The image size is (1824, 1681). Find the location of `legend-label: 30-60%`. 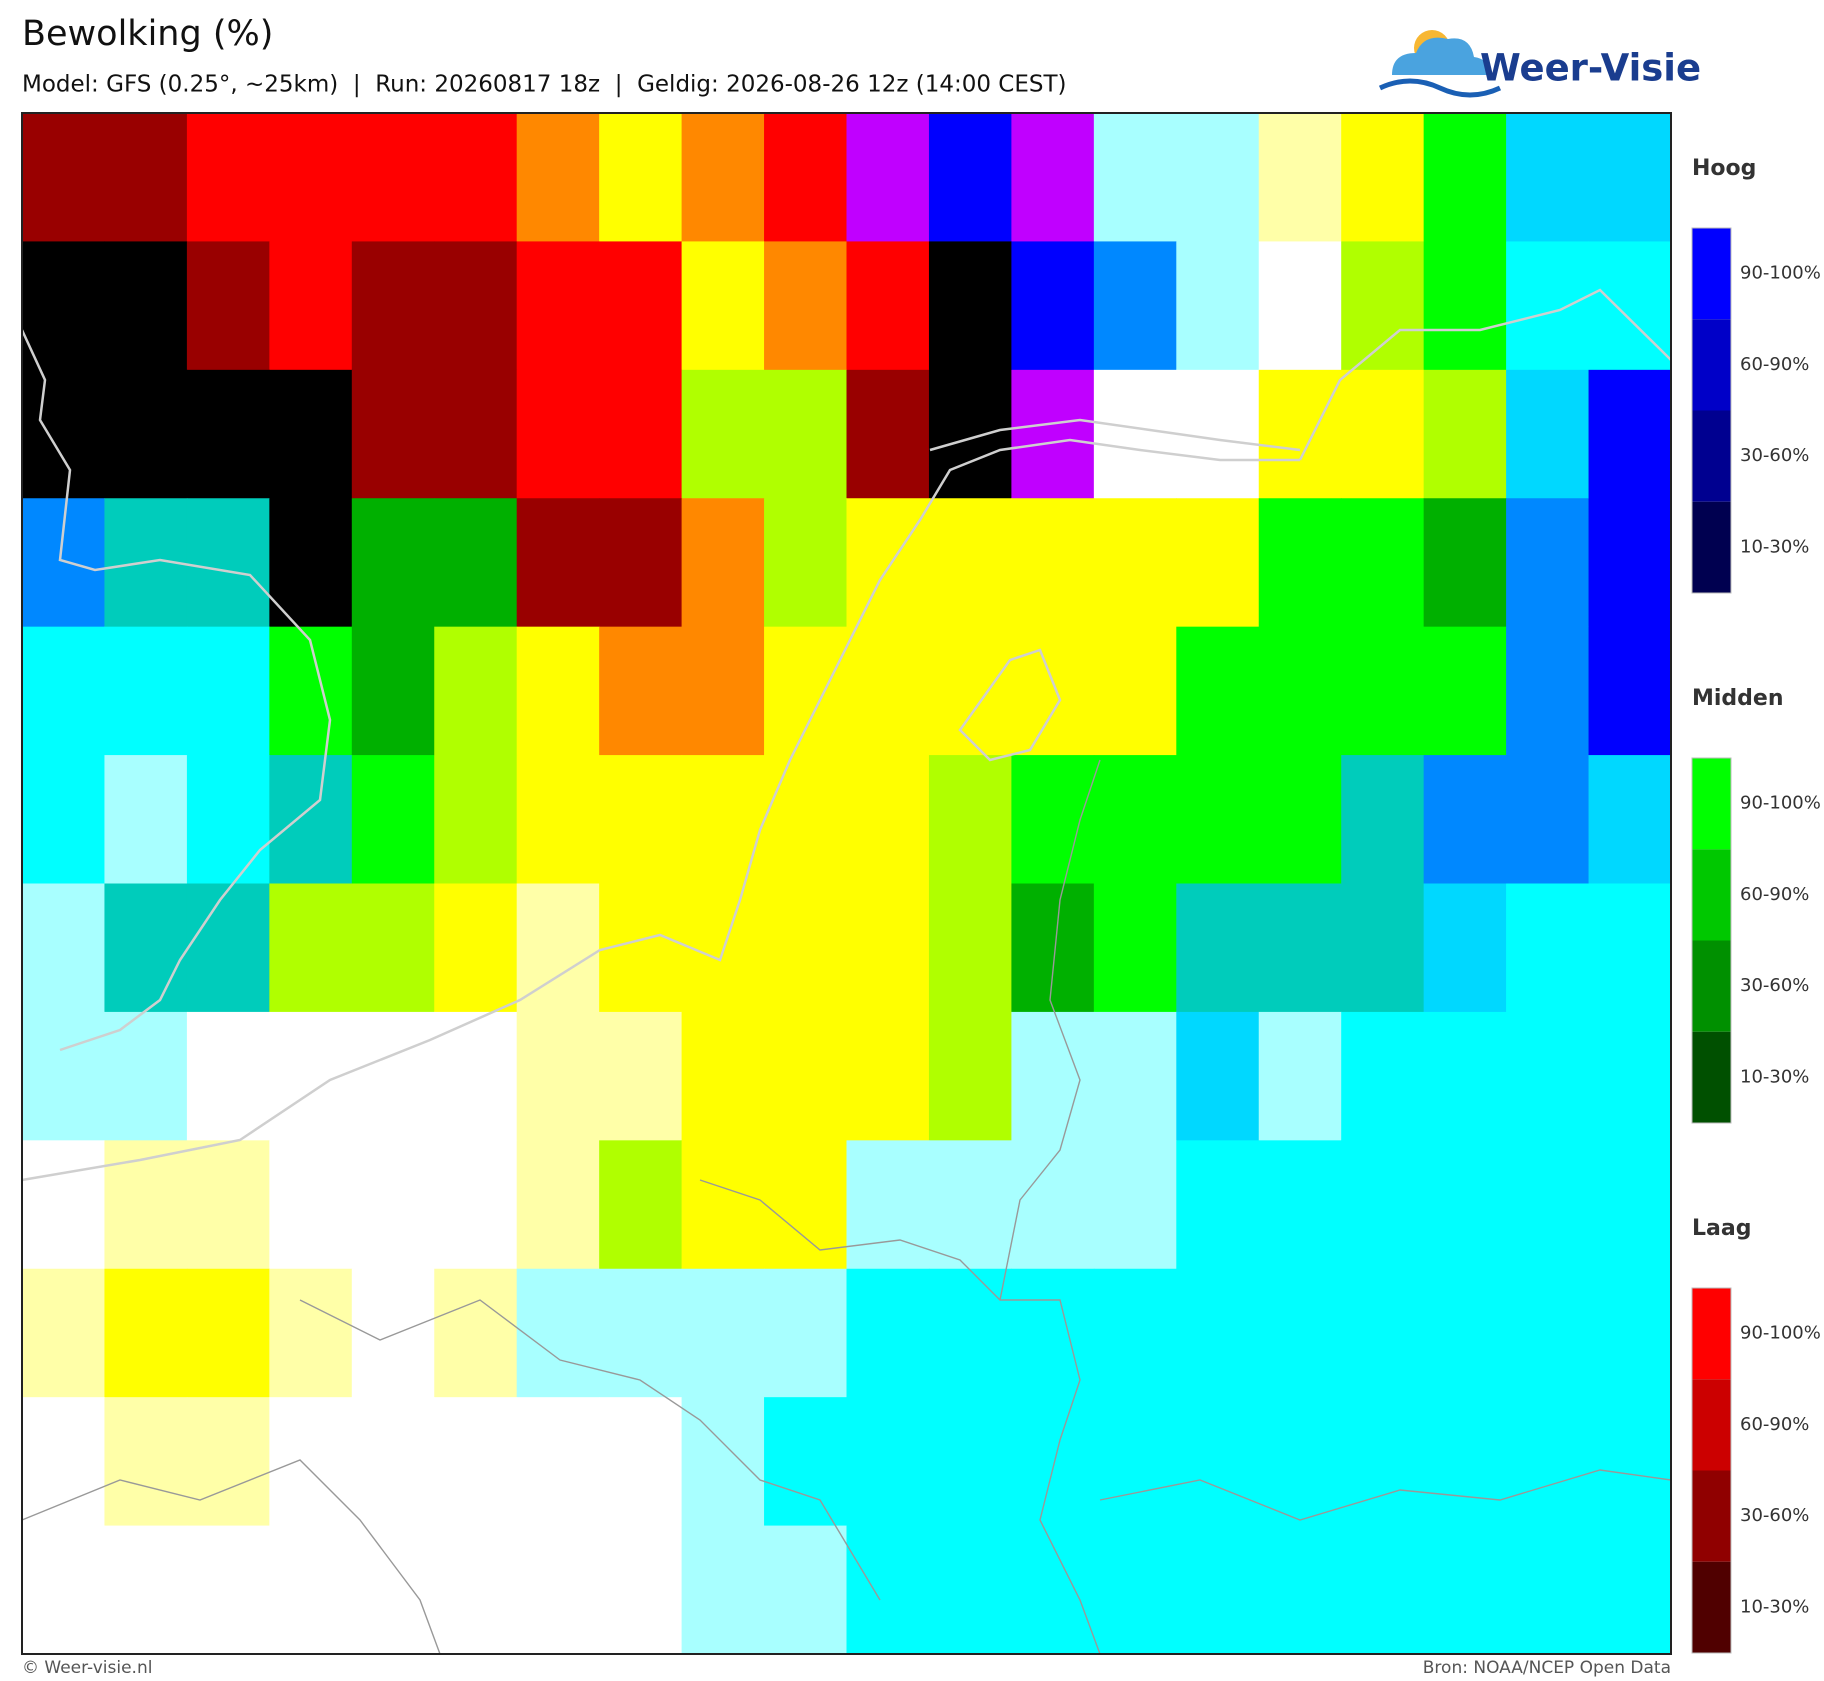

legend-label: 30-60% is located at coordinates (1774, 455).